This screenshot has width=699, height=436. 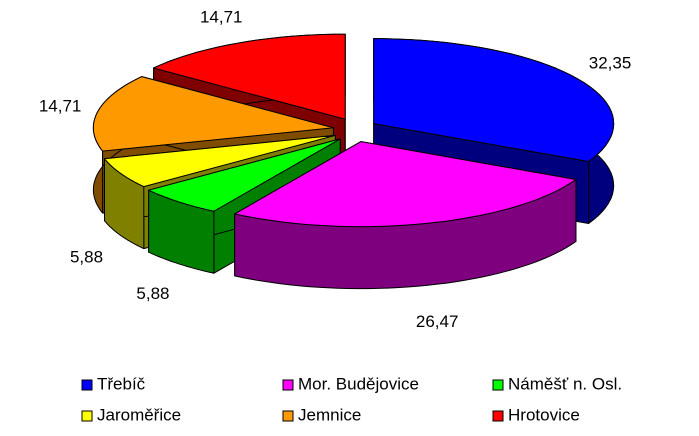 What do you see at coordinates (610, 63) in the screenshot?
I see `data-label: 32,35` at bounding box center [610, 63].